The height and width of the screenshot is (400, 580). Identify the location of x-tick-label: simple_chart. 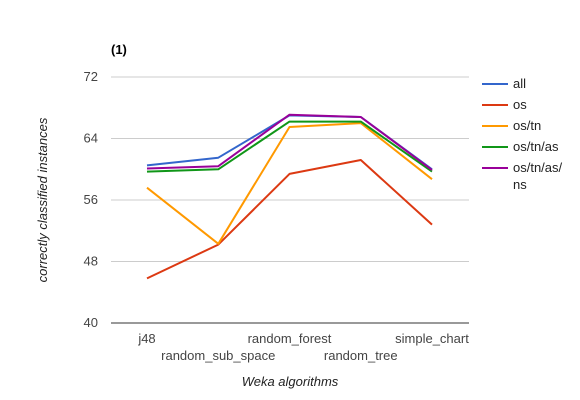
(432, 338).